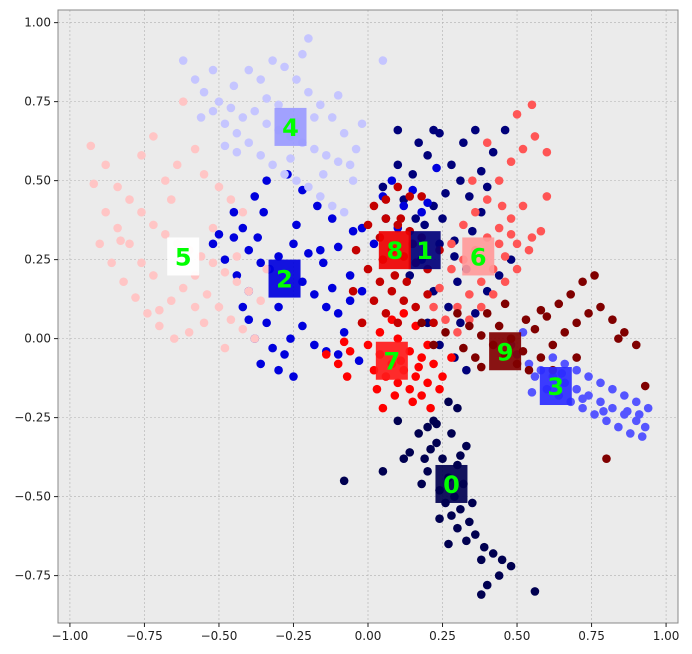  I want to click on cluster-label-9: 9, so click(505, 352).